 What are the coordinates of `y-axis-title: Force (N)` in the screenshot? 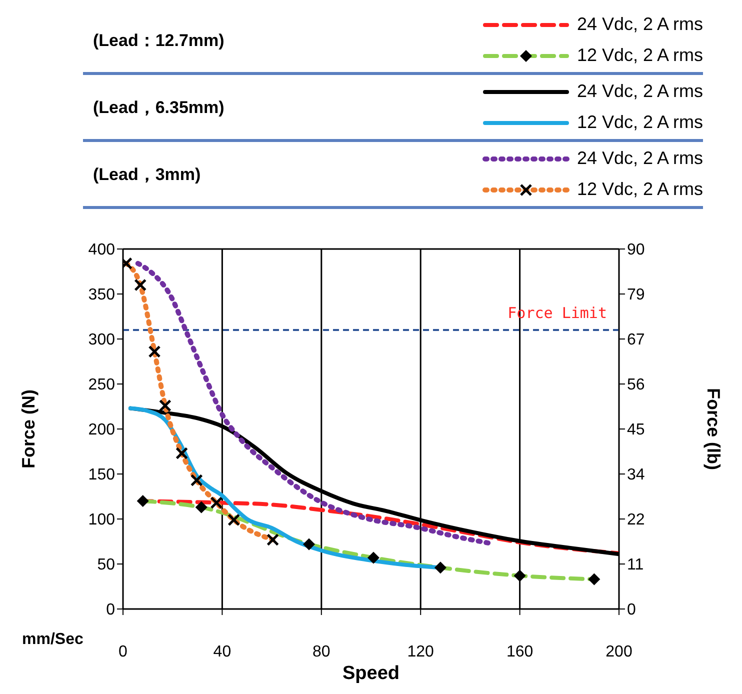 It's located at (28, 429).